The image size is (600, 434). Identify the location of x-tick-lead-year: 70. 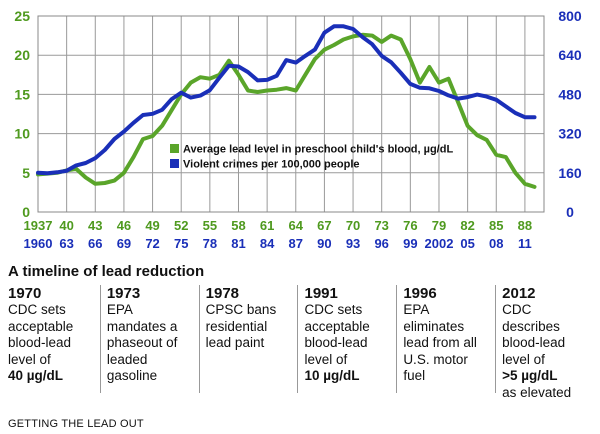
(353, 225).